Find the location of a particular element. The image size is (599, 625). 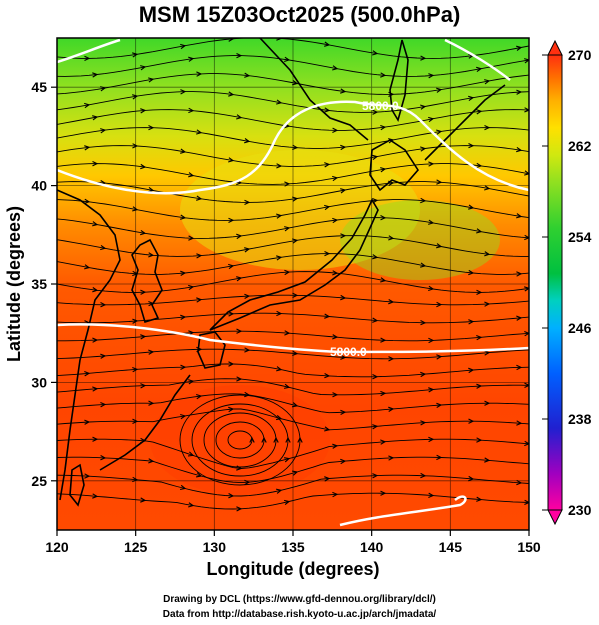

colorbar-scale is located at coordinates (555, 282).